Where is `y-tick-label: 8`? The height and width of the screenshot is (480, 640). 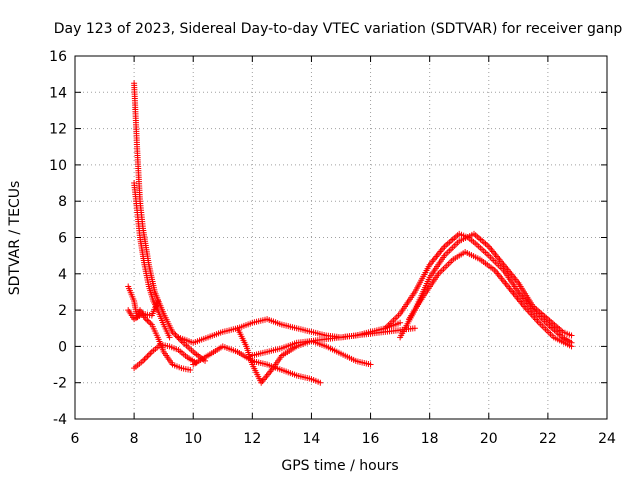 y-tick-label: 8 is located at coordinates (62, 202).